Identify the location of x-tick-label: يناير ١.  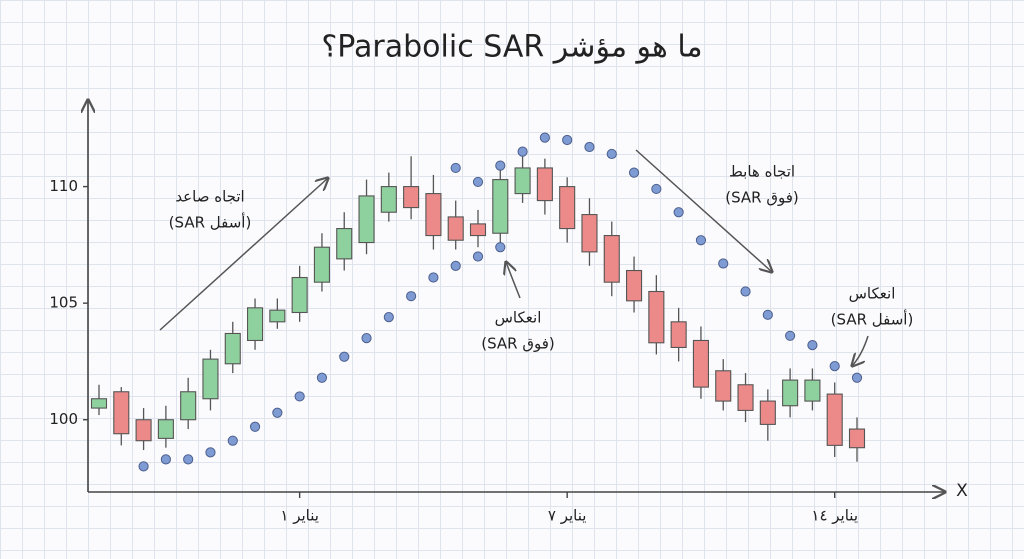
(299, 516).